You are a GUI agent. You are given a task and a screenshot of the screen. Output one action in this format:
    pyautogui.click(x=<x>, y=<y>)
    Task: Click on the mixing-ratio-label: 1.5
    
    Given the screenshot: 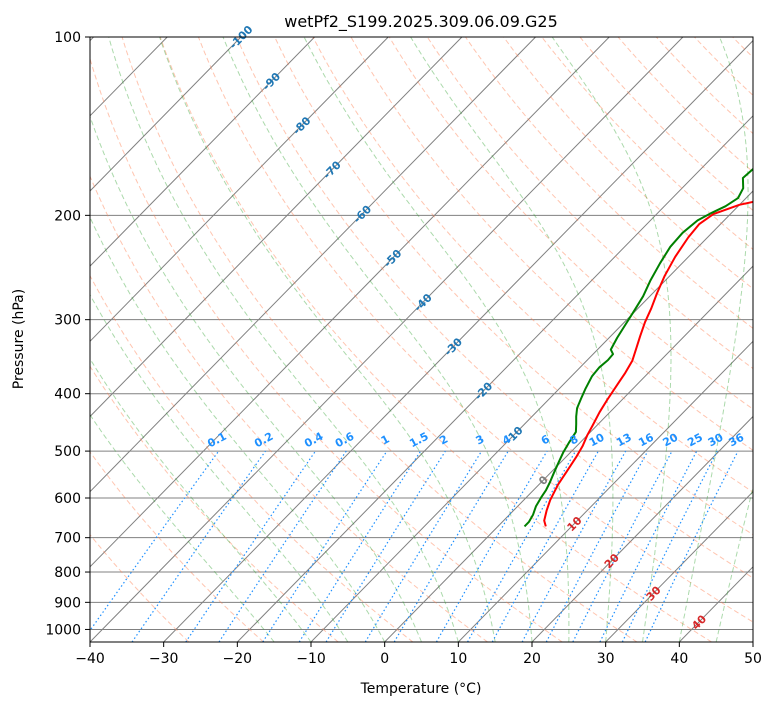 What is the action you would take?
    pyautogui.click(x=418, y=440)
    